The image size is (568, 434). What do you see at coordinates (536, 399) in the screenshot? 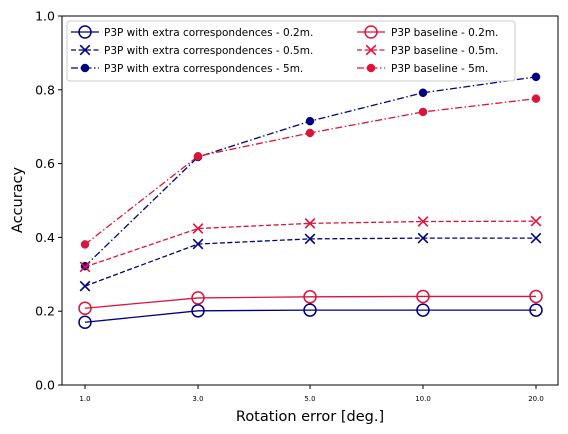
I see `x-tick-label: 20.0` at bounding box center [536, 399].